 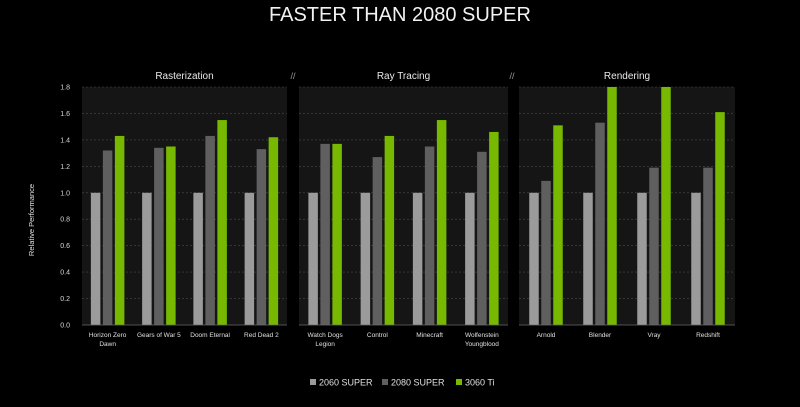 What do you see at coordinates (65, 88) in the screenshot?
I see `y-tick-label: 1.8` at bounding box center [65, 88].